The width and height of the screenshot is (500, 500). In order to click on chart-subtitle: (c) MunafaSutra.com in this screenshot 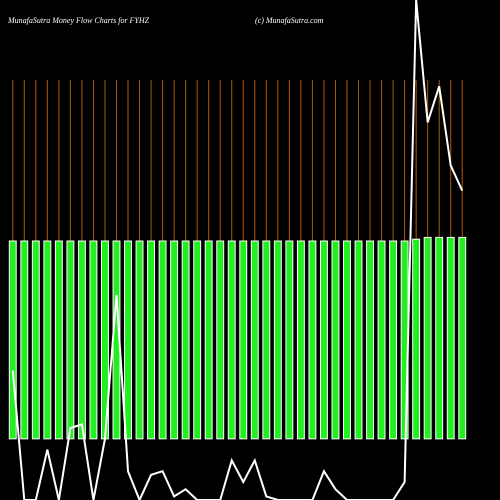, I will do `click(289, 20)`.